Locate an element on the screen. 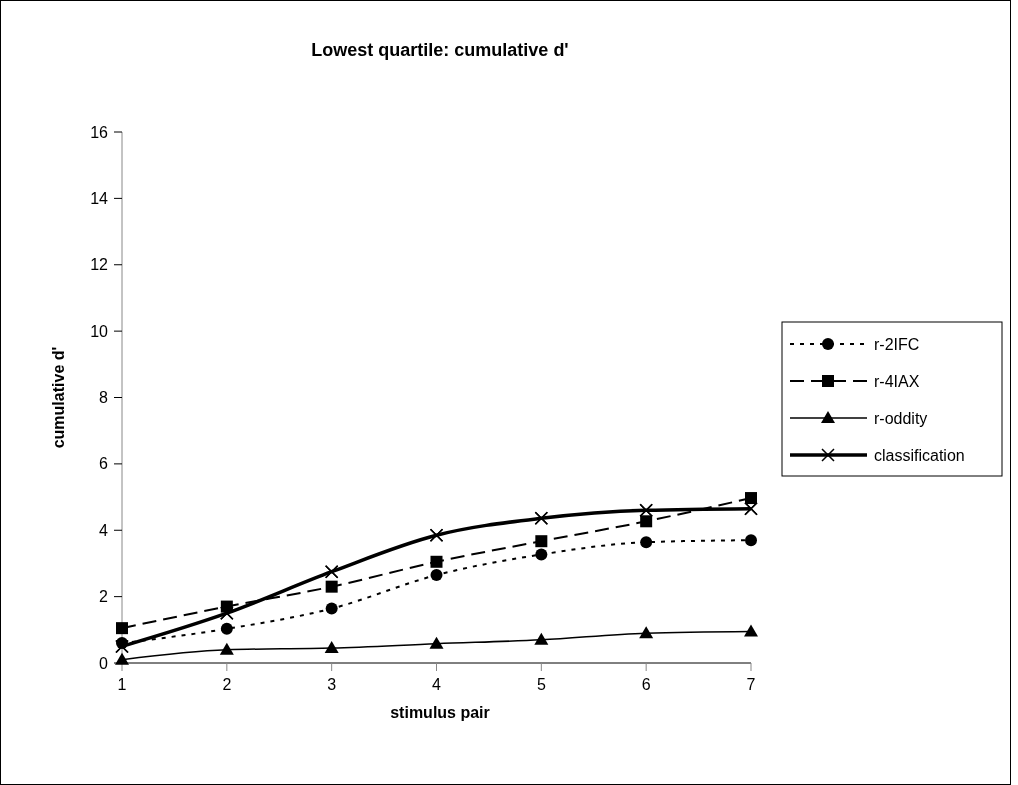  y-tick-label: 8 is located at coordinates (104, 398).